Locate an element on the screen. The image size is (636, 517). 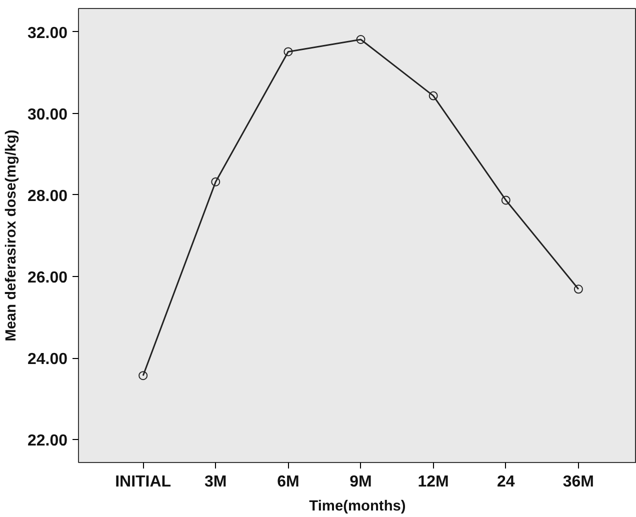
x-tick-label: 12M is located at coordinates (433, 482).